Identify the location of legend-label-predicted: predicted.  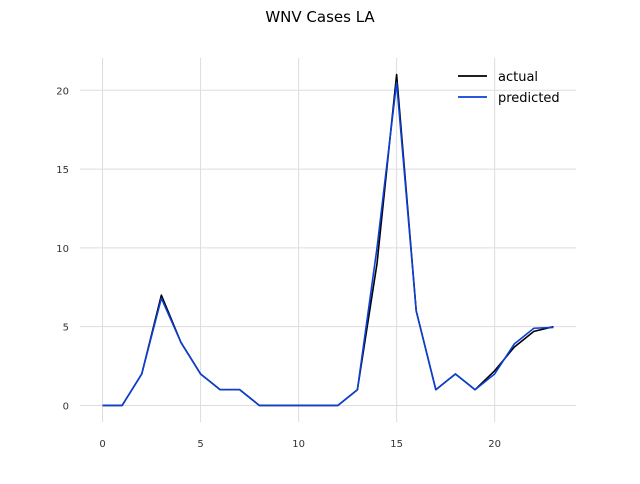
(529, 98).